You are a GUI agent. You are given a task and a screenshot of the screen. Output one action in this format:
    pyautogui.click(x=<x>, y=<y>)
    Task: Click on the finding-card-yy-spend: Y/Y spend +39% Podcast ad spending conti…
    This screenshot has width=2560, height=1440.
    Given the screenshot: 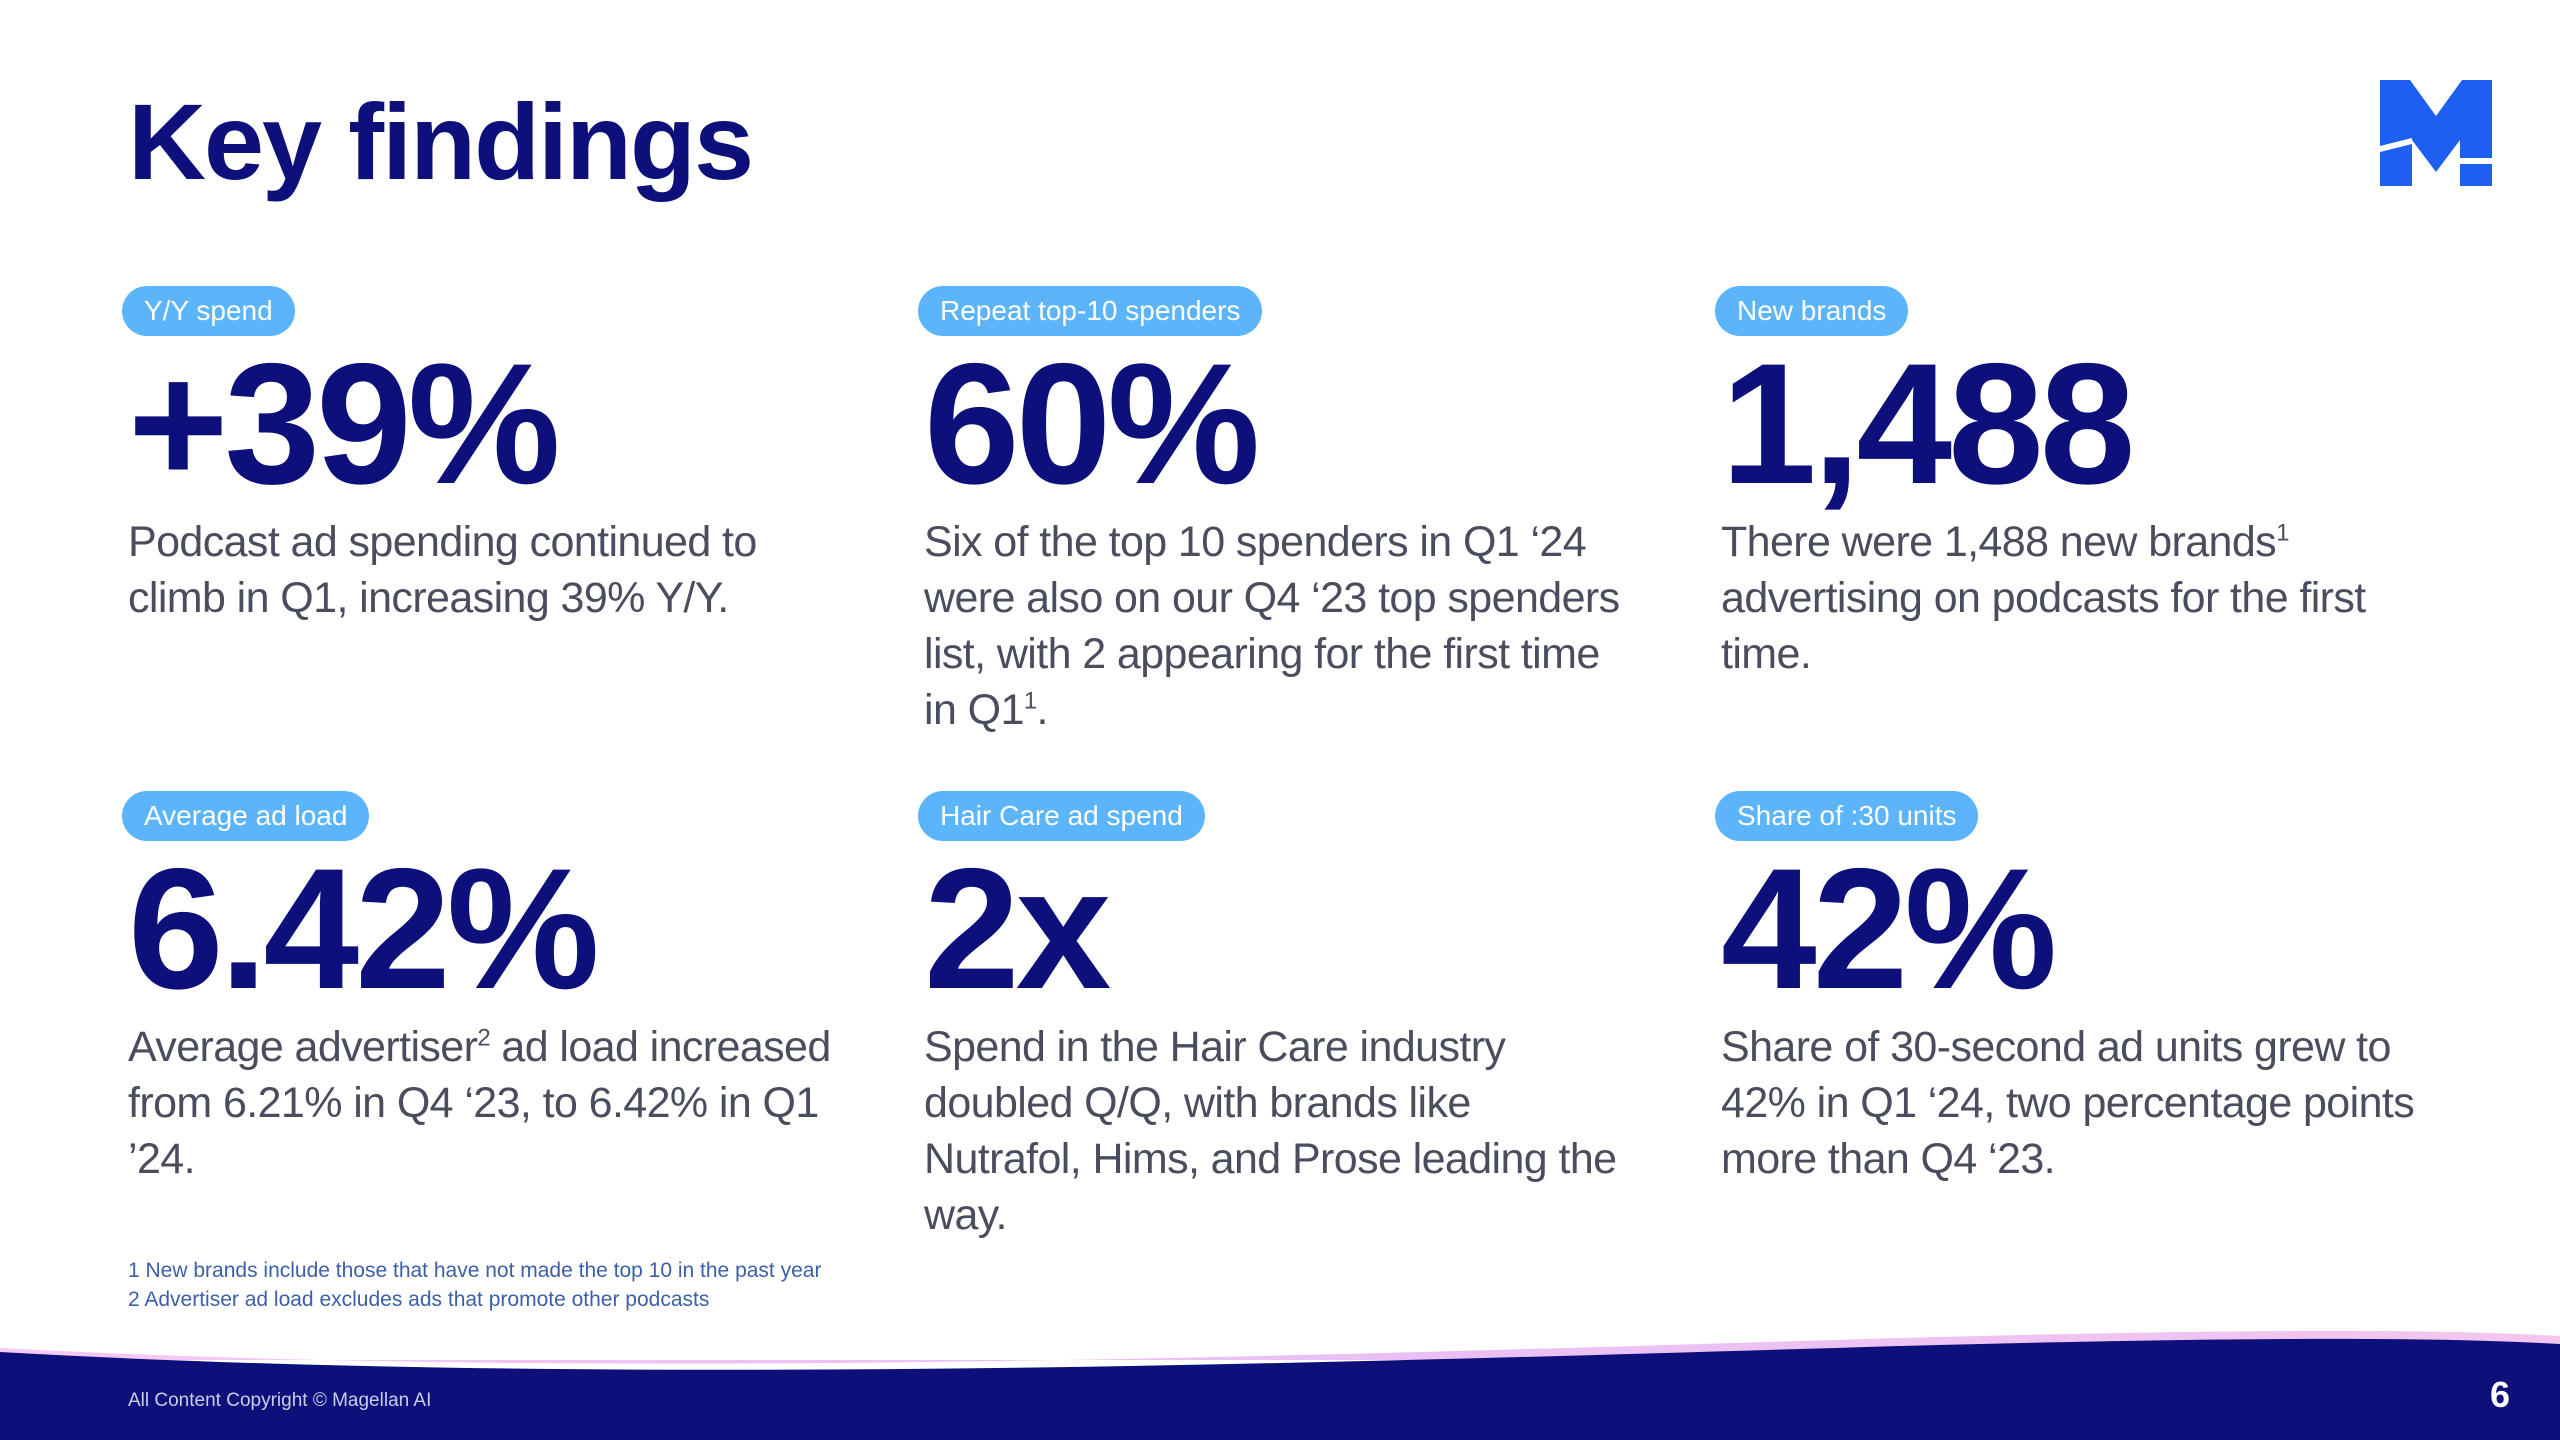 What is the action you would take?
    pyautogui.click(x=482, y=456)
    